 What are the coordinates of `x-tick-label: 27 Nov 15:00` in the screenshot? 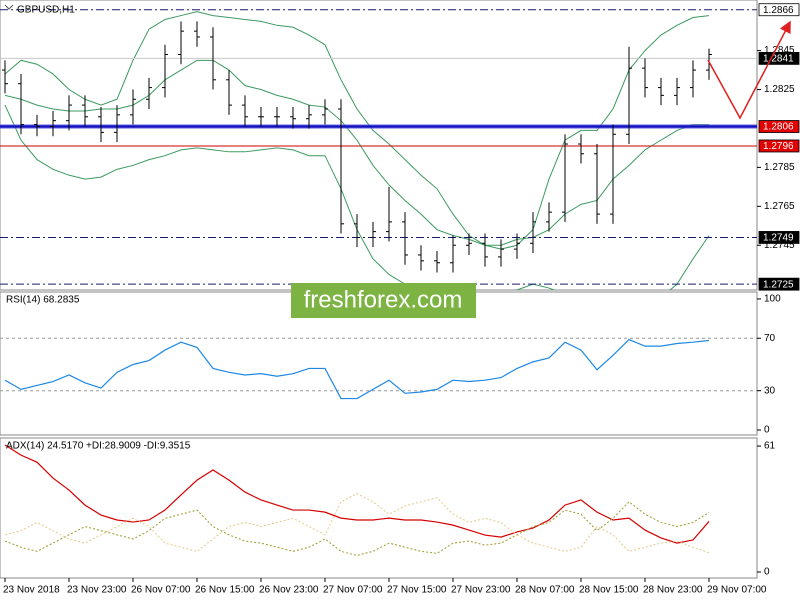 It's located at (417, 590).